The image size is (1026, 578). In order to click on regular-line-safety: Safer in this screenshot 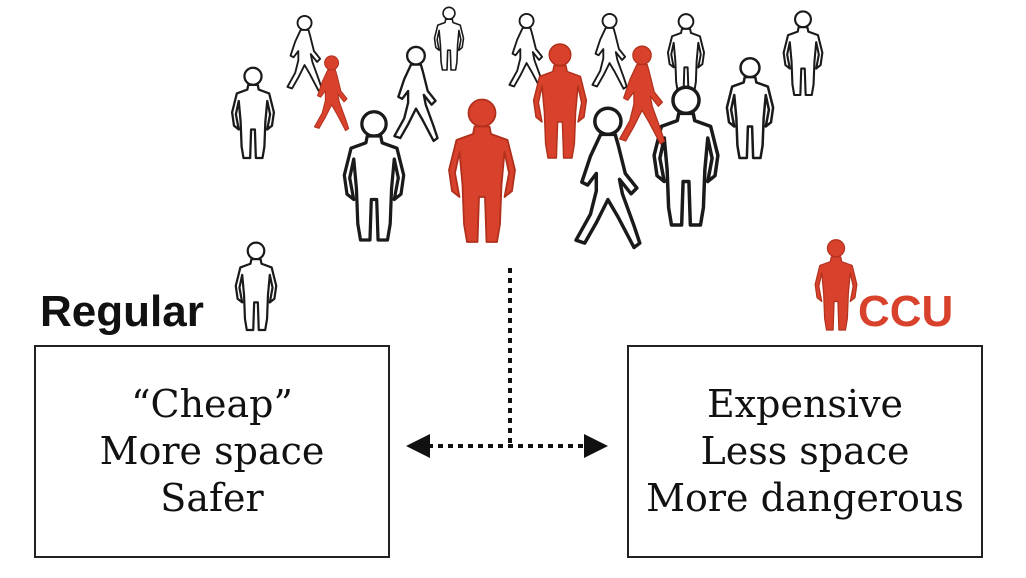, I will do `click(212, 498)`.